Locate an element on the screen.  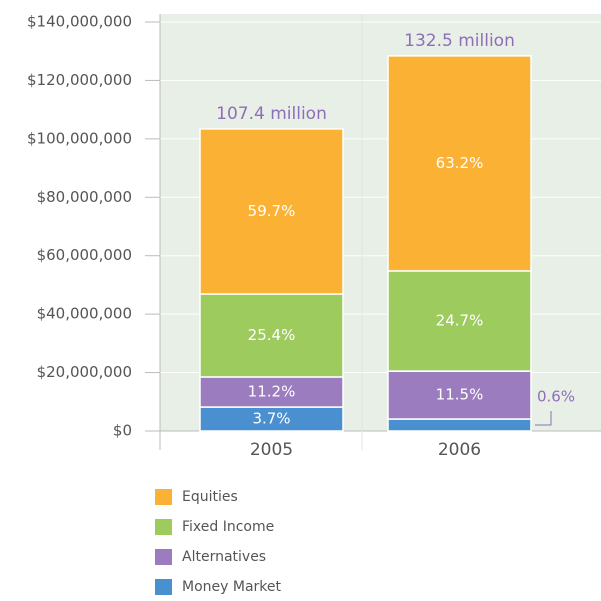
segment-label: 59.7% is located at coordinates (272, 211).